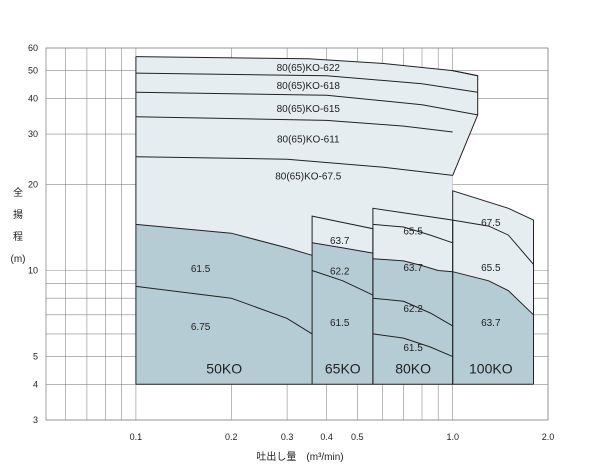 The height and width of the screenshot is (470, 600). I want to click on curve-80(65)KO-618, so click(306, 82).